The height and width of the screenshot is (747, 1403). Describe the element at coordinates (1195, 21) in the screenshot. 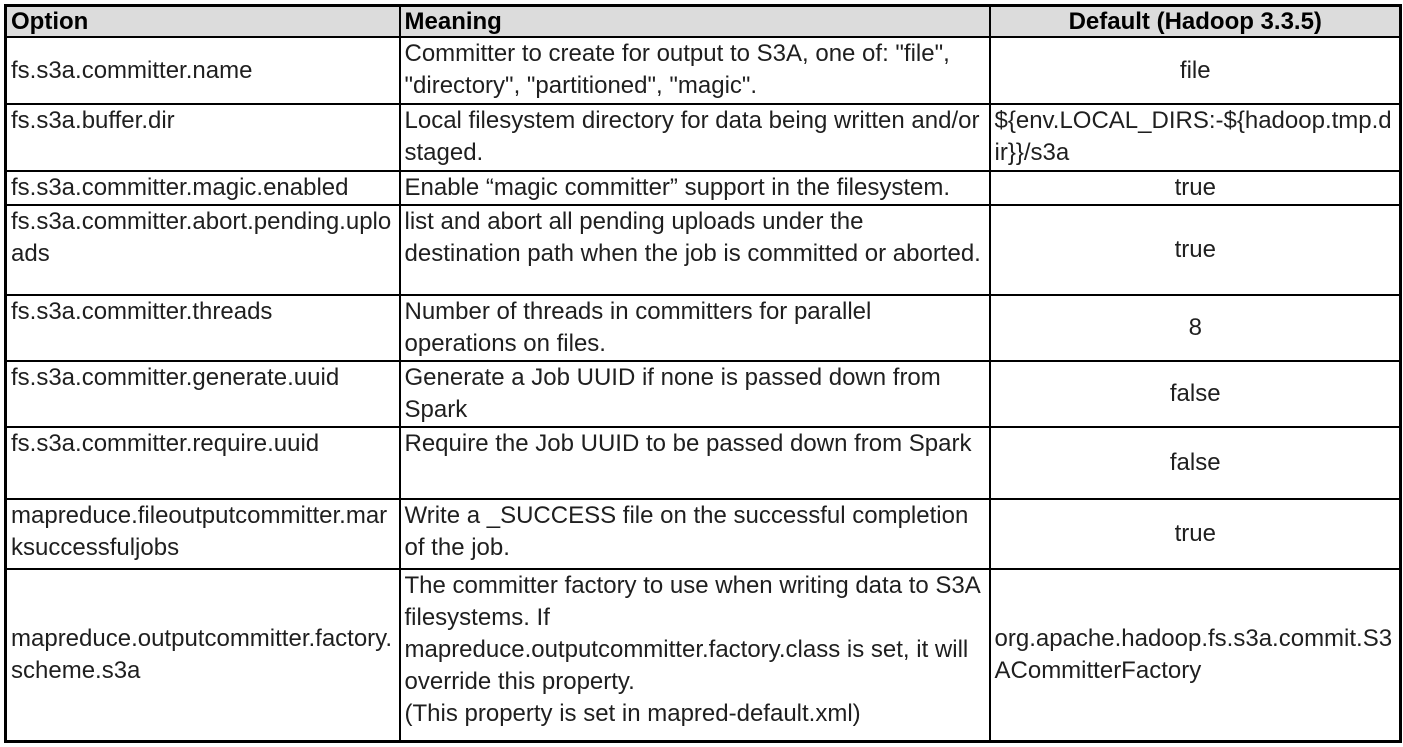

I see `column-header-default: Default (Hadoop 3.3.5)` at that location.